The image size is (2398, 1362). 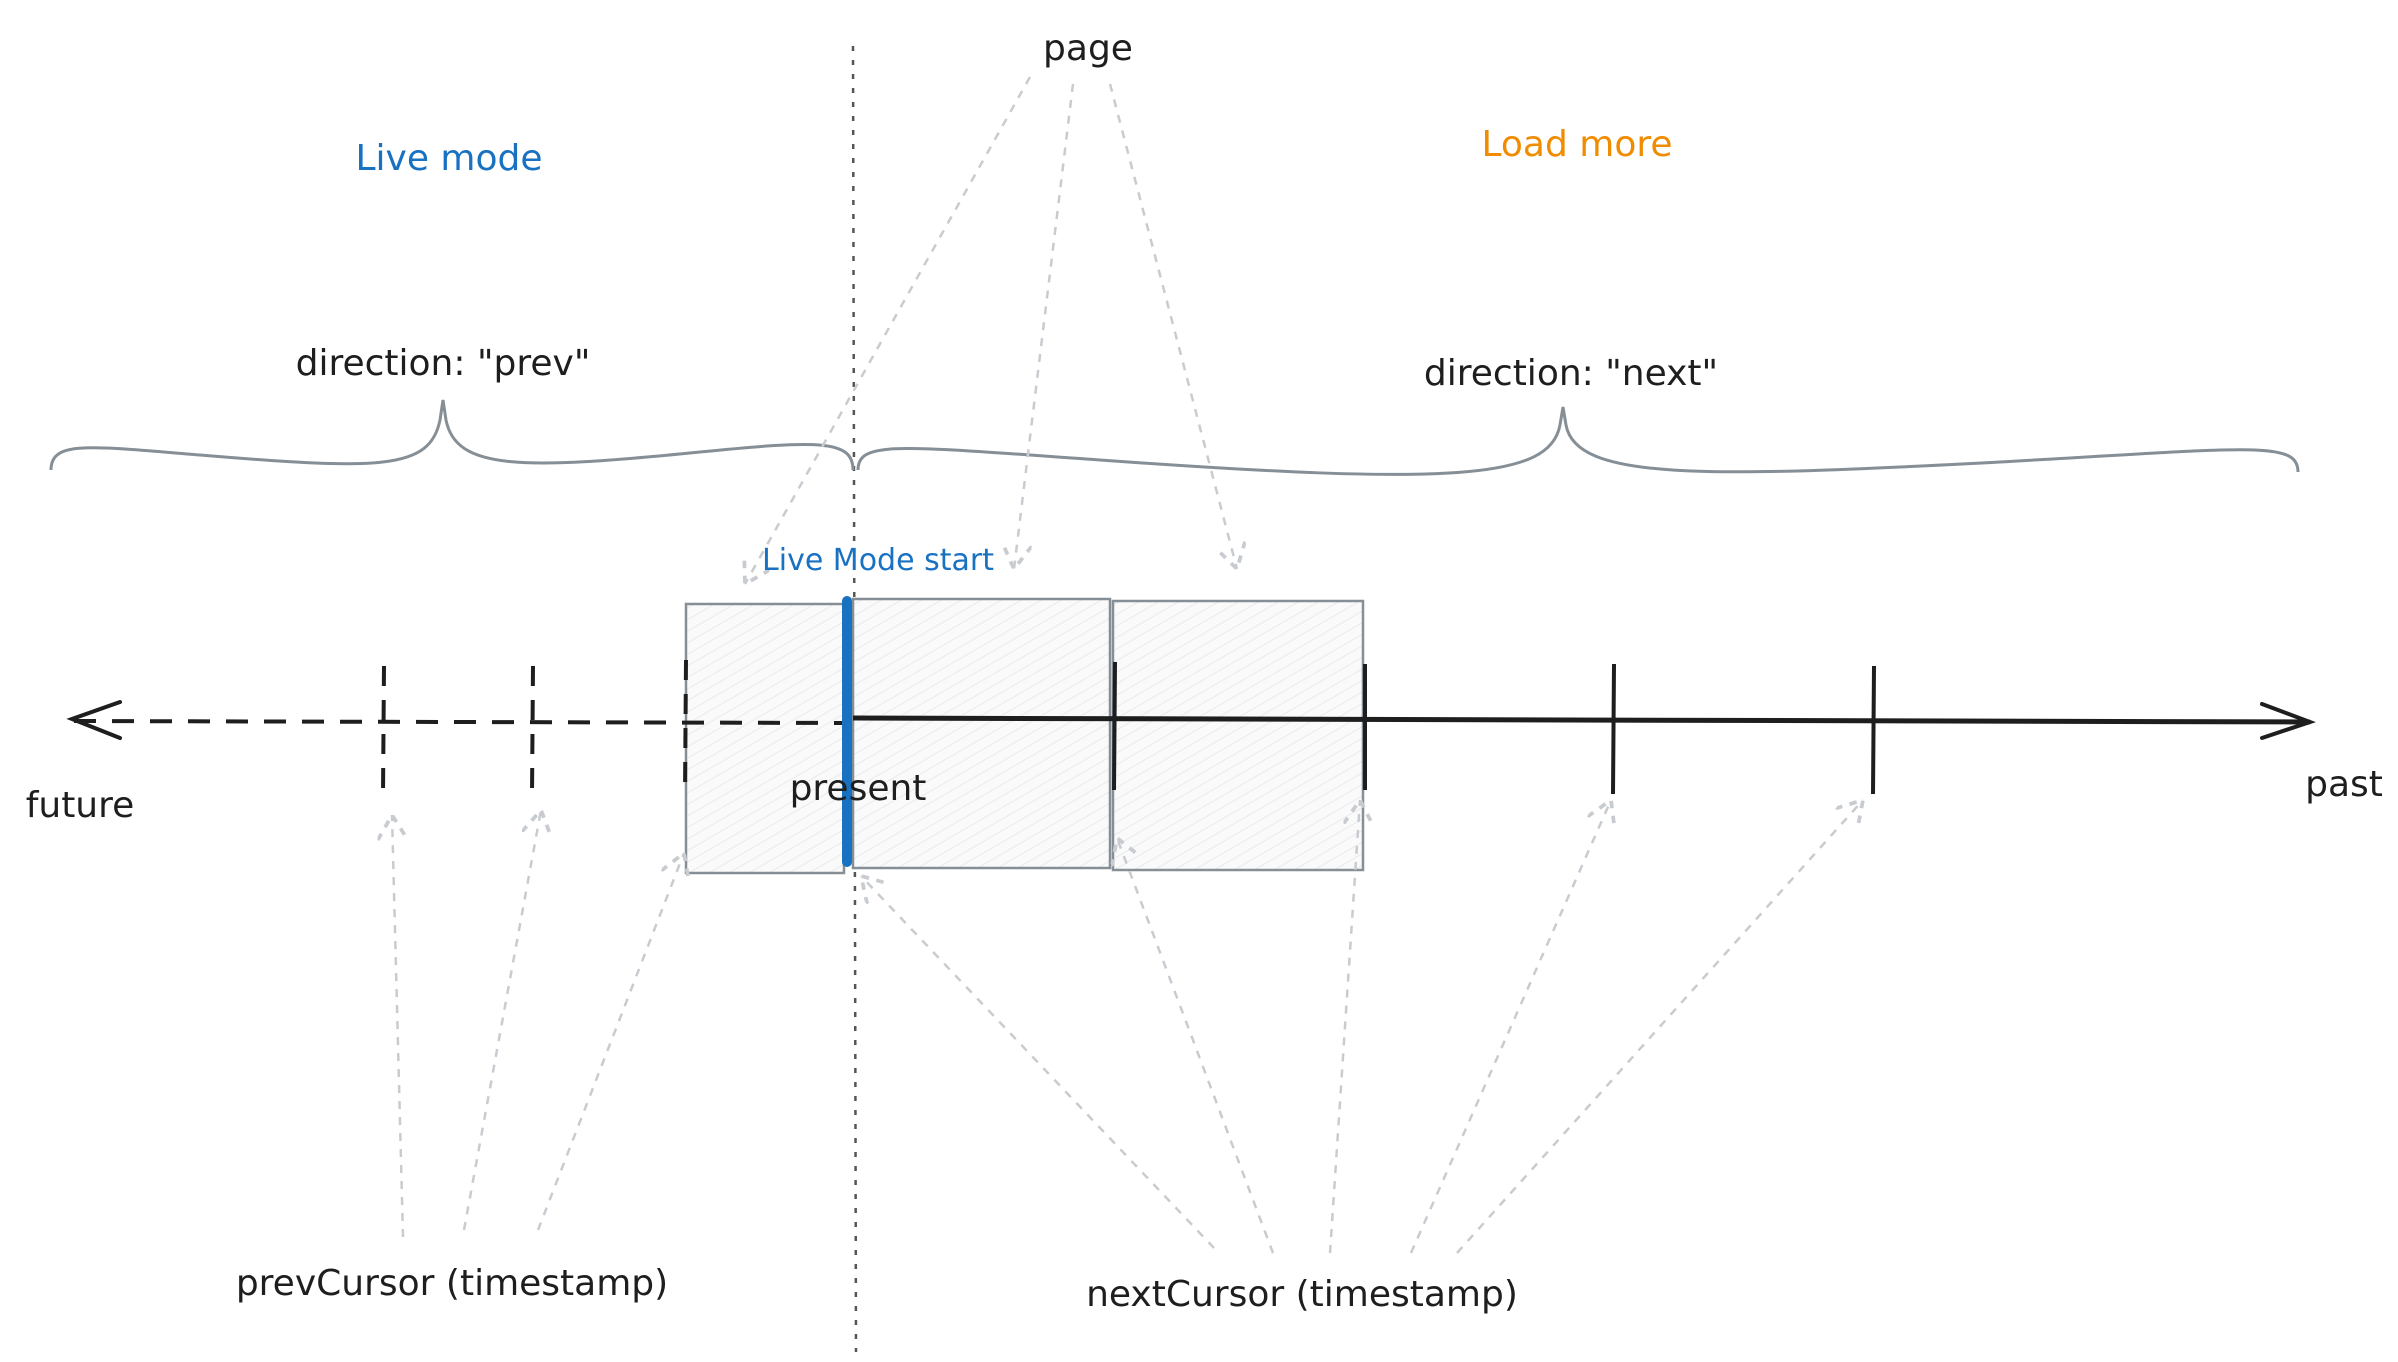 What do you see at coordinates (991, 330) in the screenshot?
I see `page-hint-arrows` at bounding box center [991, 330].